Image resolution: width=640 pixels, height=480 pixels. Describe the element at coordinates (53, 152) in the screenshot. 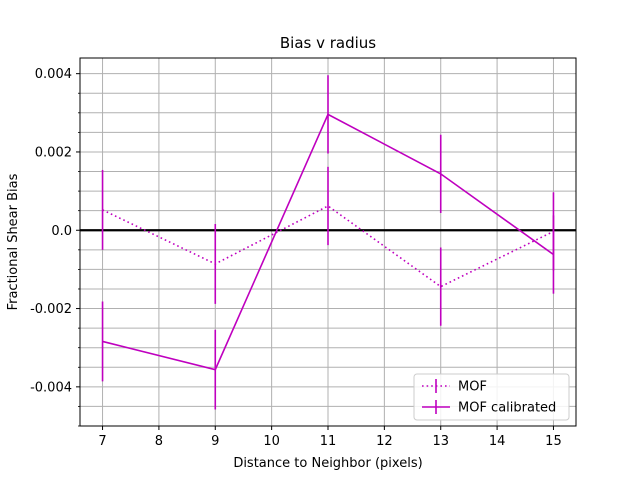

I see `y-tick-label: 0.002` at that location.